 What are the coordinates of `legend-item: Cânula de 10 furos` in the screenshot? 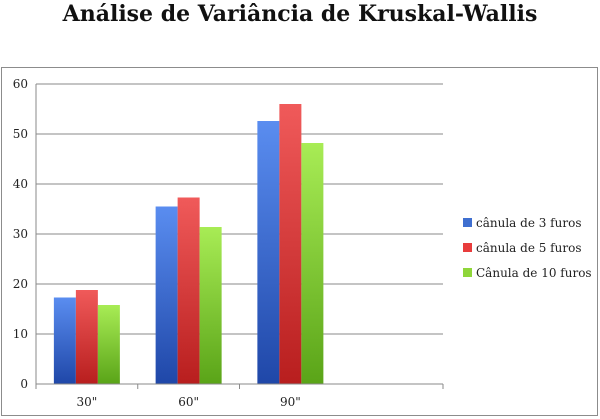 It's located at (527, 272).